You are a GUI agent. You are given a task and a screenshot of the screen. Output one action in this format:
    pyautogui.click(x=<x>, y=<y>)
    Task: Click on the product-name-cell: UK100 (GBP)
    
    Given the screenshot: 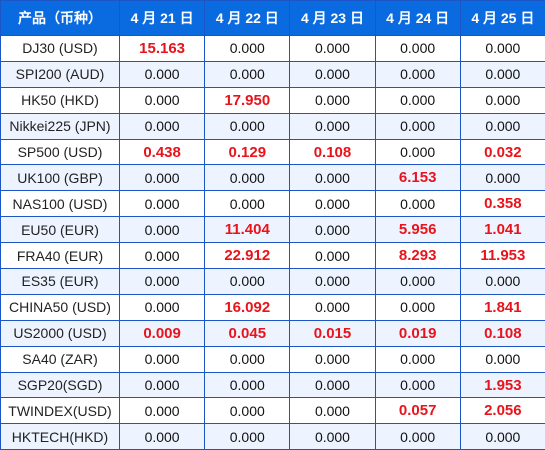 What is the action you would take?
    pyautogui.click(x=60, y=178)
    